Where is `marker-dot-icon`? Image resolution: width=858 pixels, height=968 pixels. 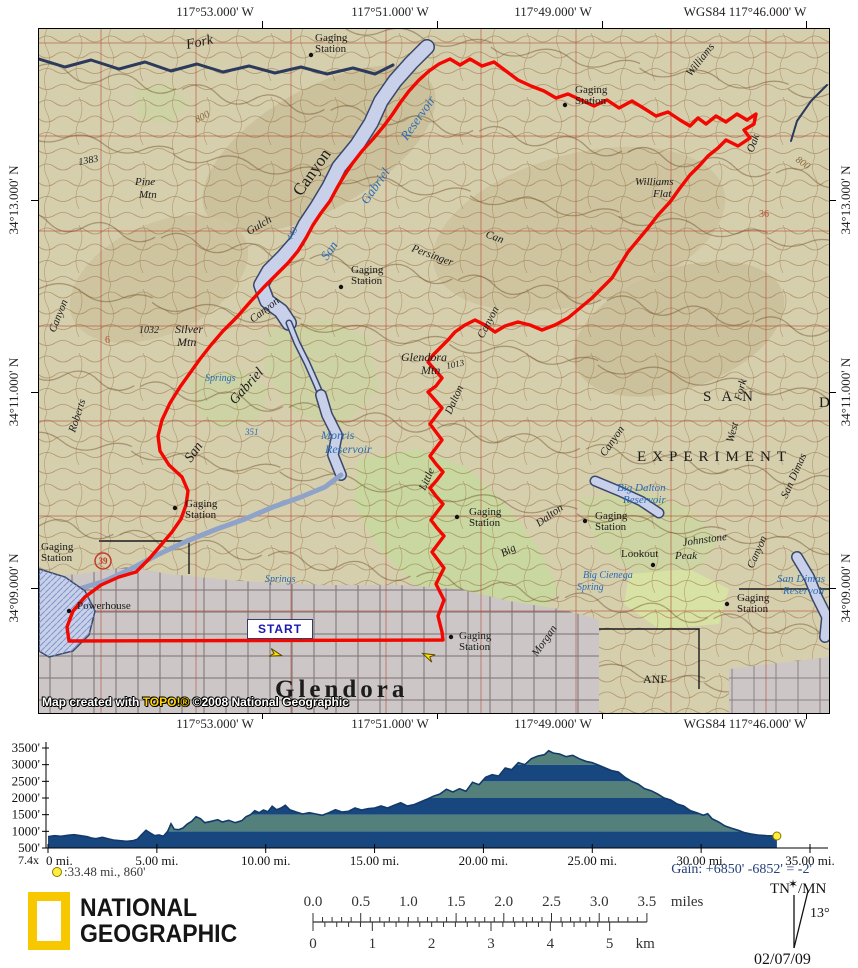 marker-dot-icon is located at coordinates (57, 872).